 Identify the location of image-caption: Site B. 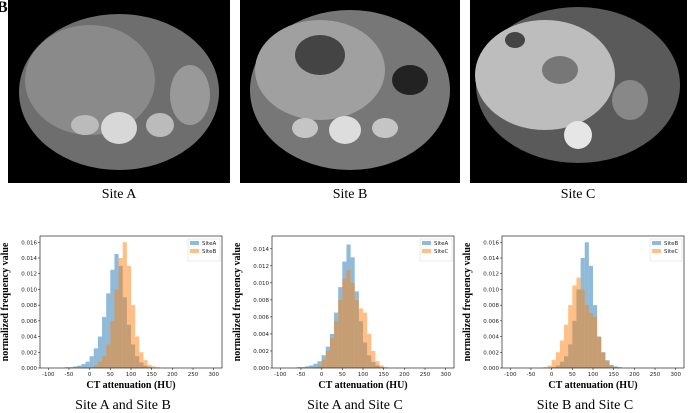
(350, 194).